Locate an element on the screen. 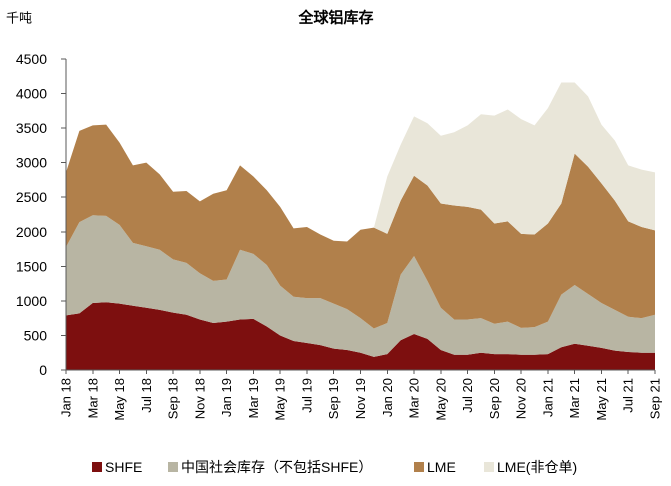 The width and height of the screenshot is (671, 486). legend: SHFE 中国社会库存（不包括SHFE） LME LME(非仓单) is located at coordinates (334, 467).